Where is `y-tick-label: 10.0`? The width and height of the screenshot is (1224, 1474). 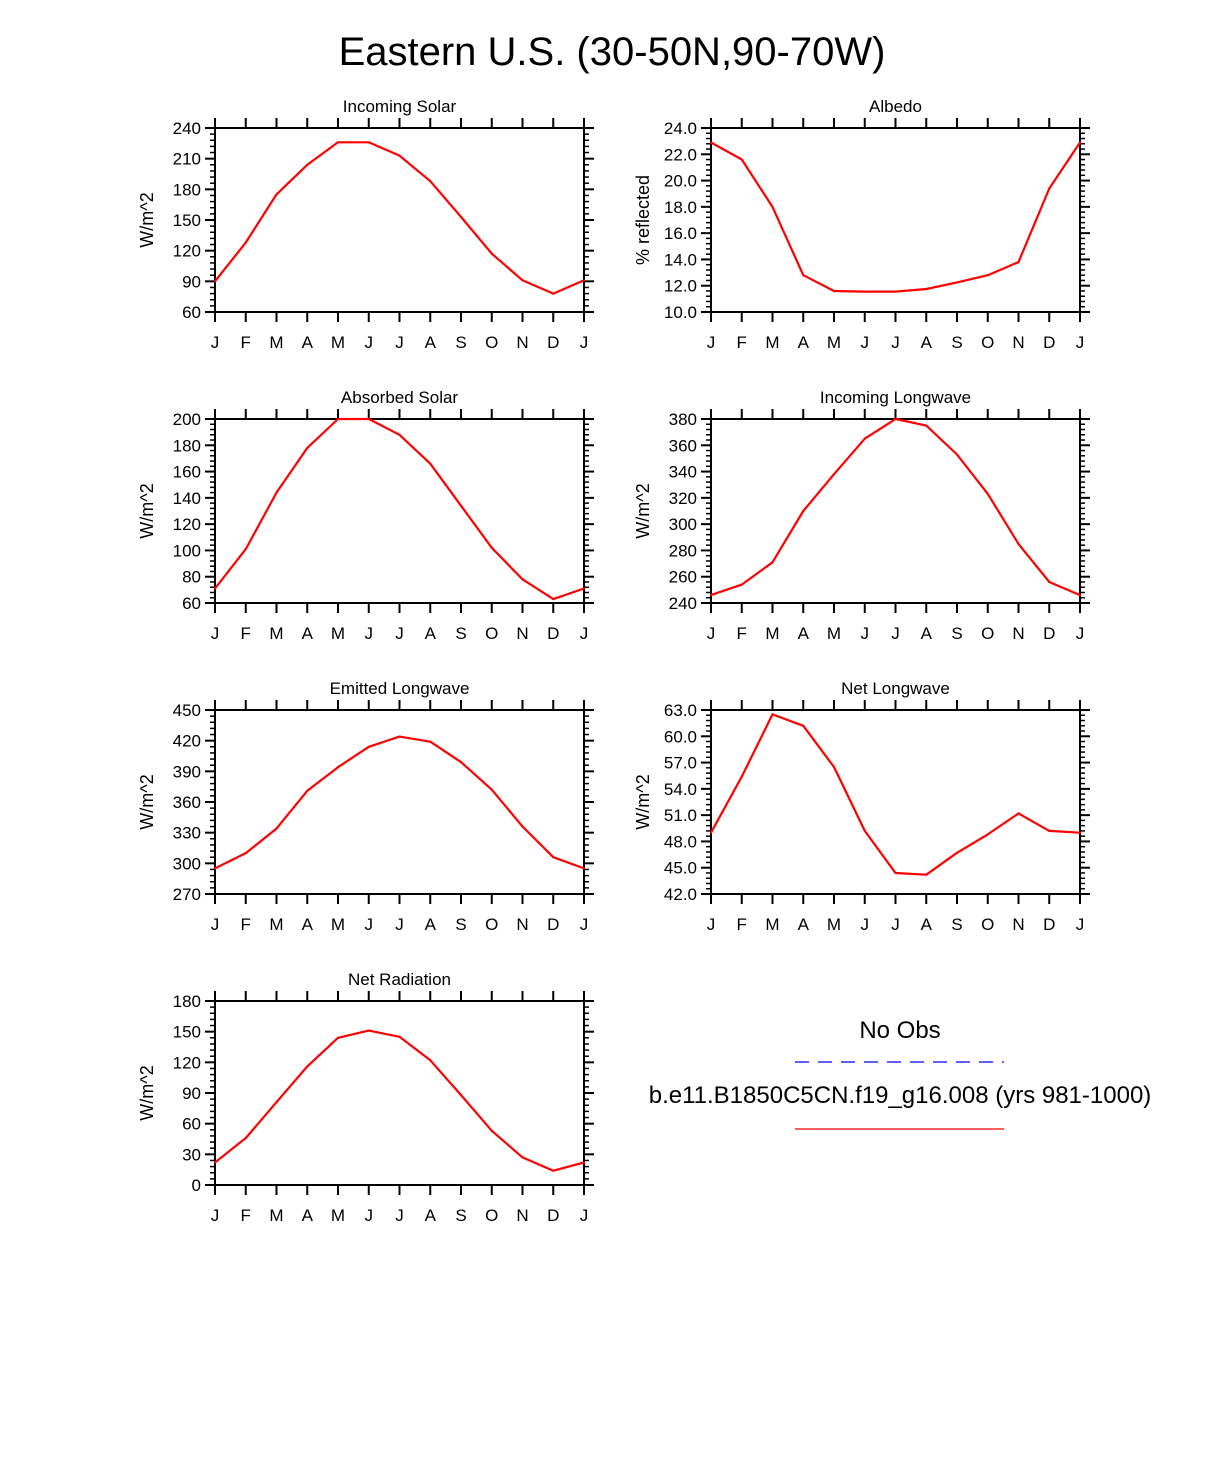 y-tick-label: 10.0 is located at coordinates (680, 312).